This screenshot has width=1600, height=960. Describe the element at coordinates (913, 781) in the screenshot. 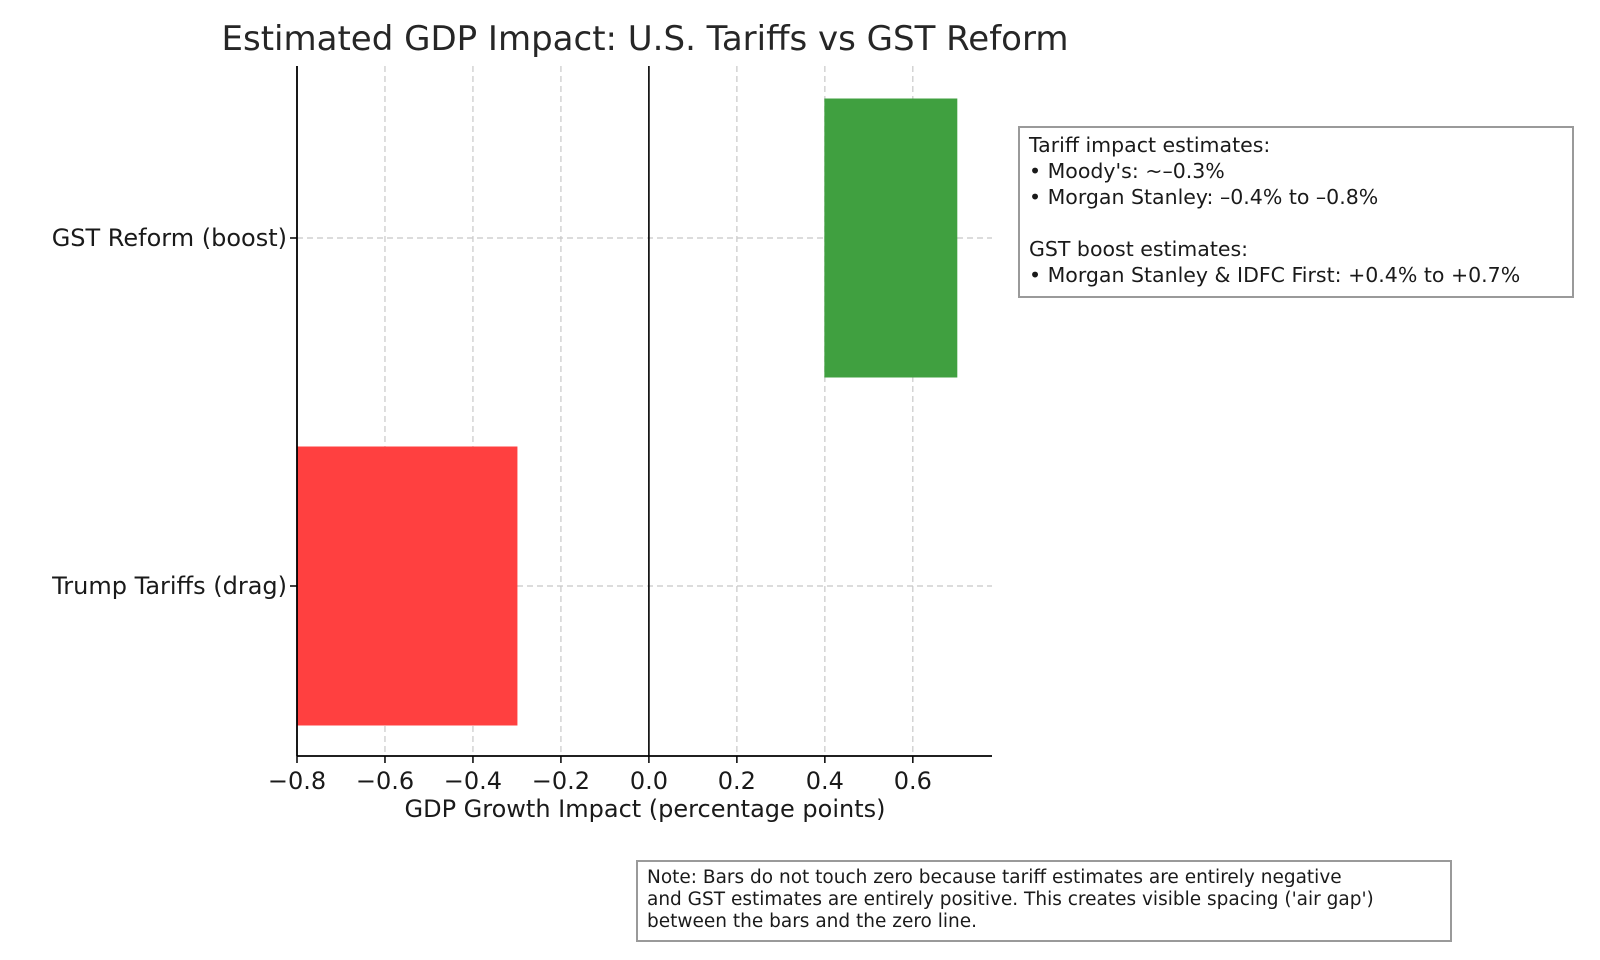

I see `x-tick-label: 0.6` at that location.